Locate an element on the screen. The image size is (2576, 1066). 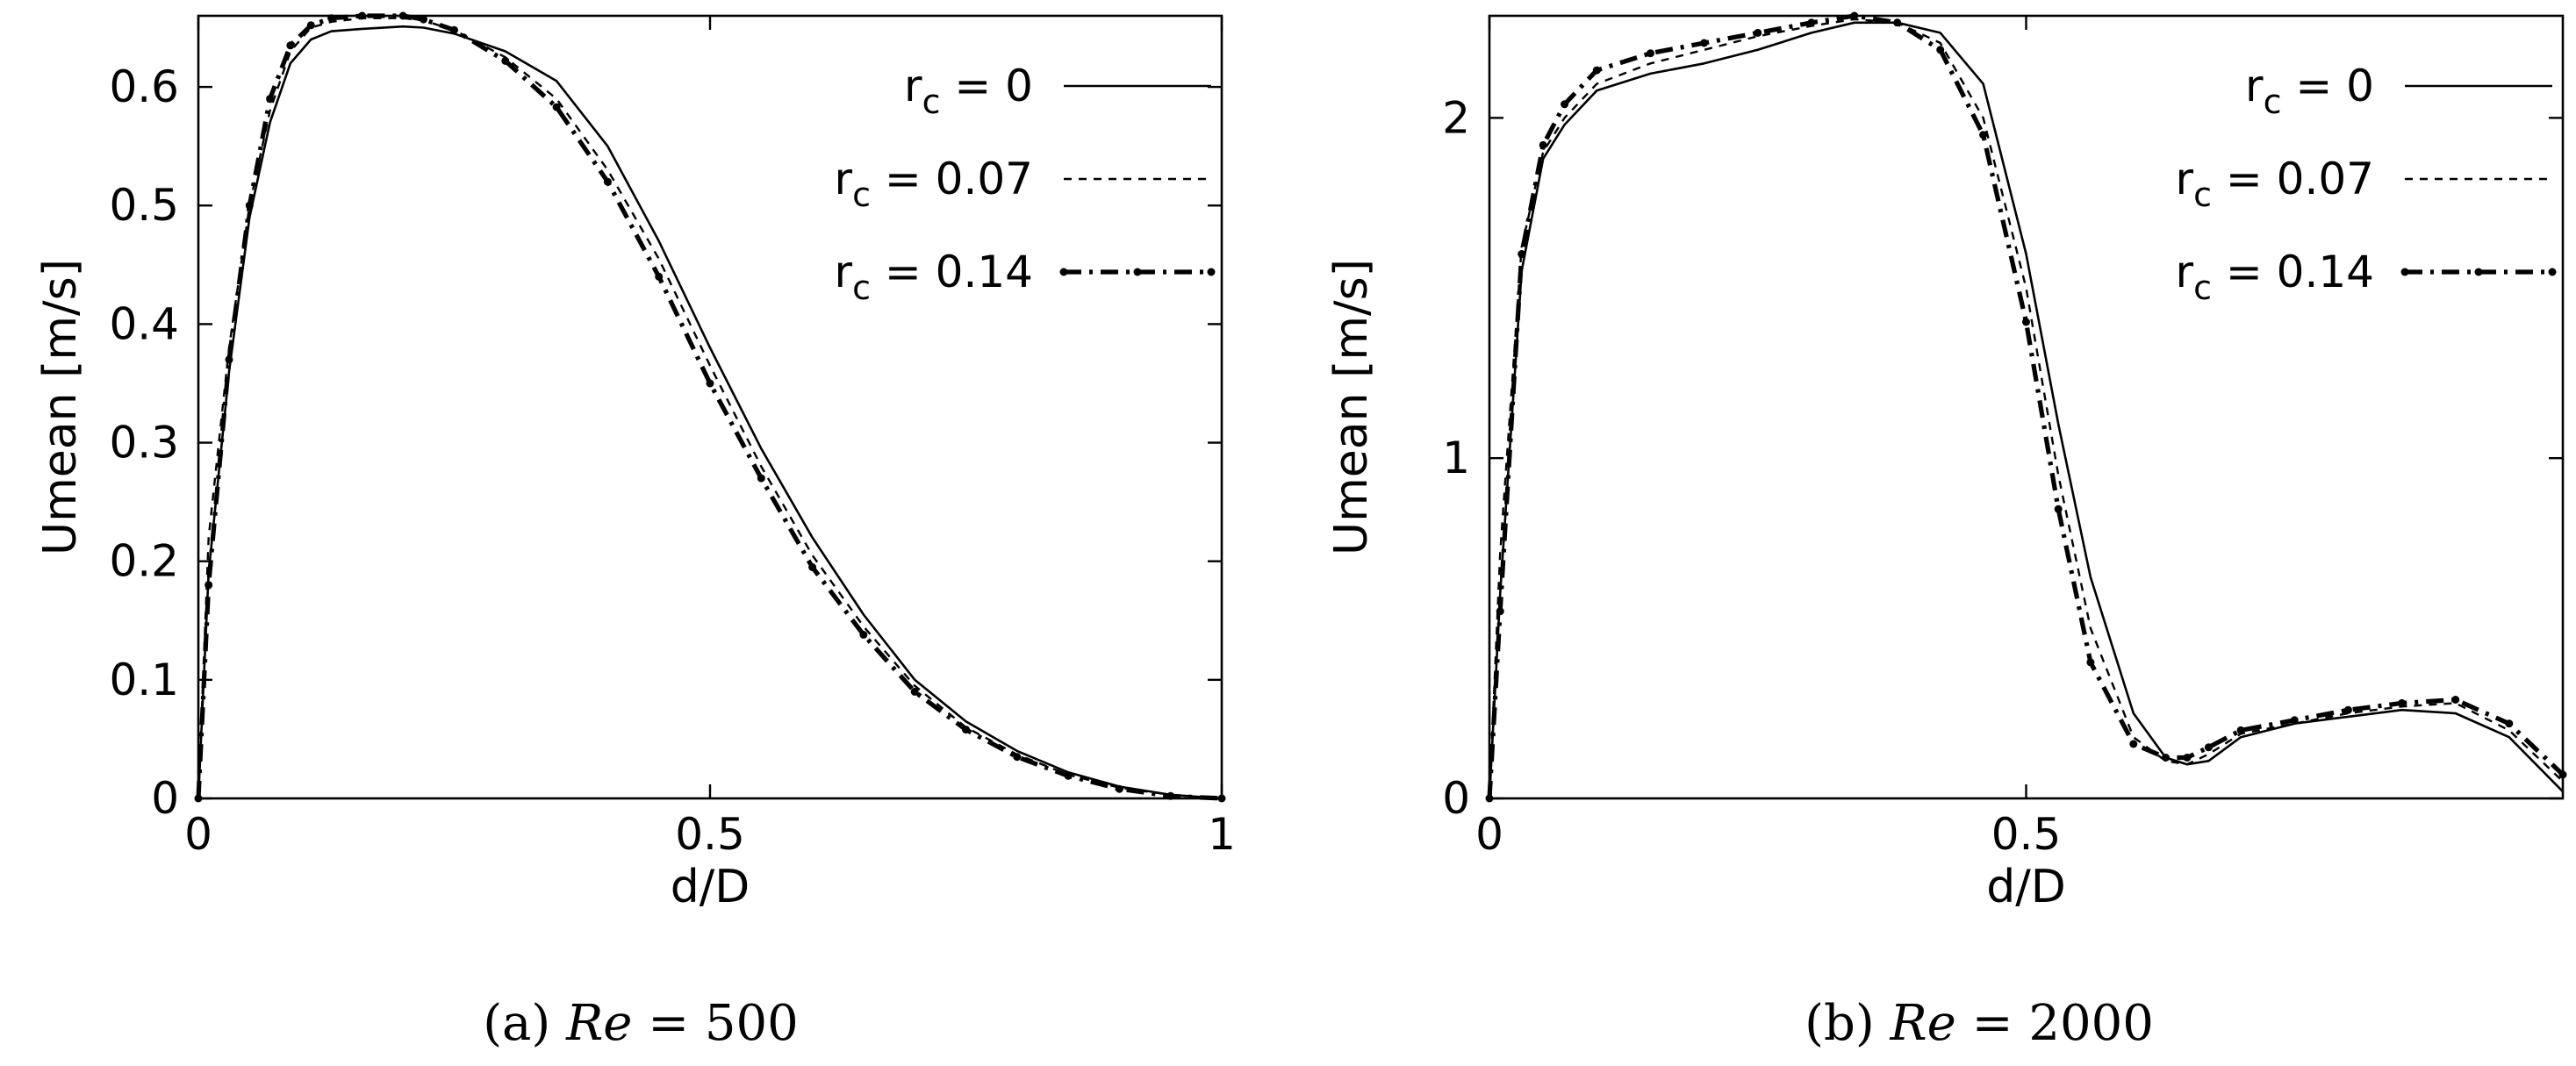
y-tick-label: 0.5 is located at coordinates (144, 205).